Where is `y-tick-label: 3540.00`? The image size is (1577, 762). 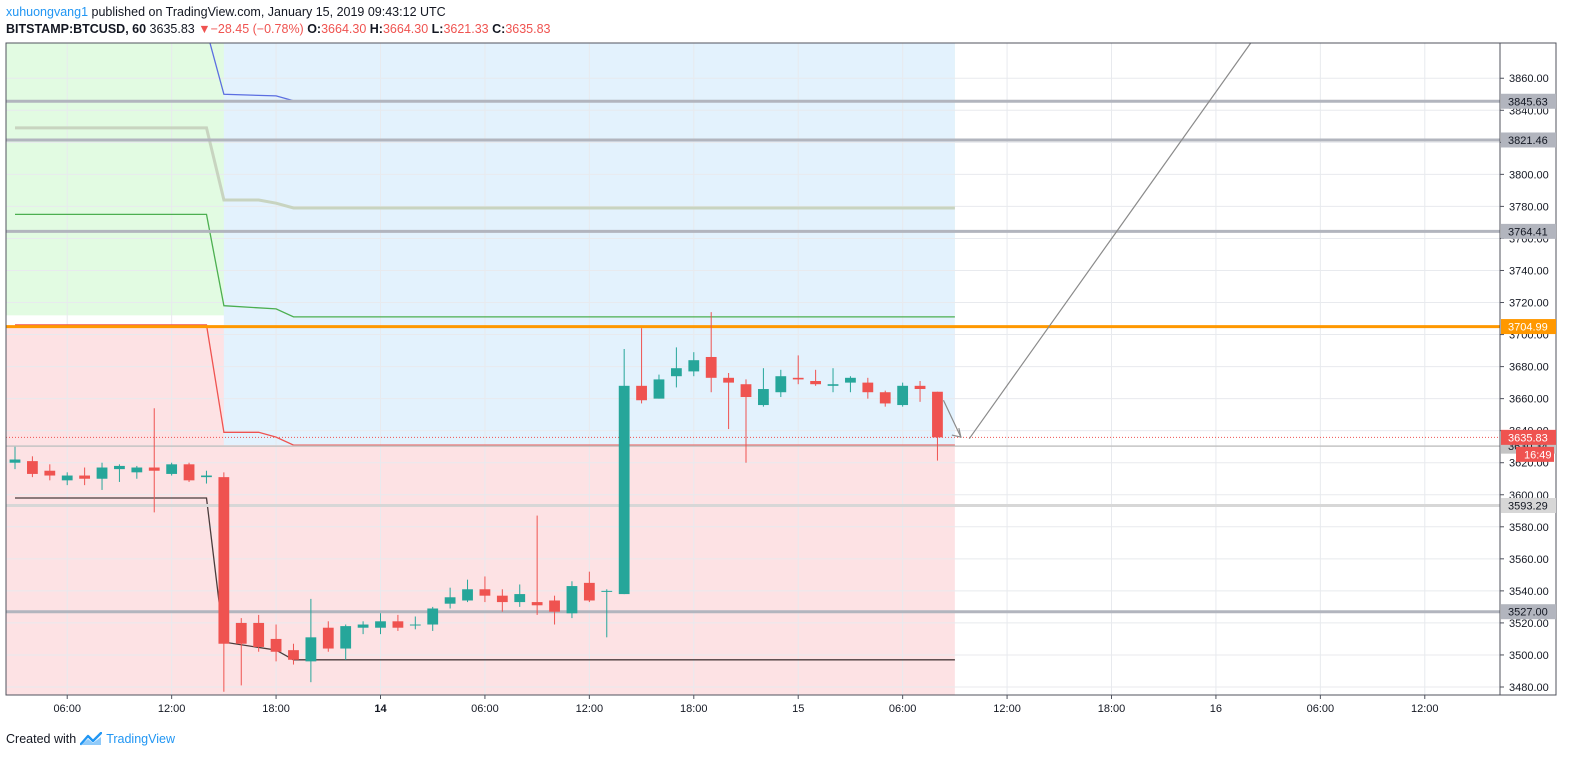 y-tick-label: 3540.00 is located at coordinates (1529, 592).